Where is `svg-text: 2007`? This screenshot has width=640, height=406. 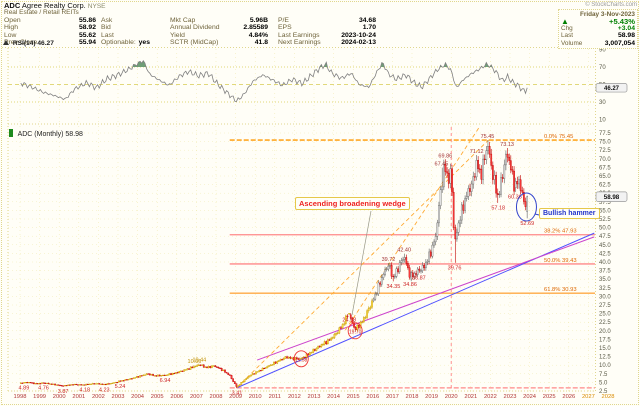 svg-text: 2007 is located at coordinates (196, 397).